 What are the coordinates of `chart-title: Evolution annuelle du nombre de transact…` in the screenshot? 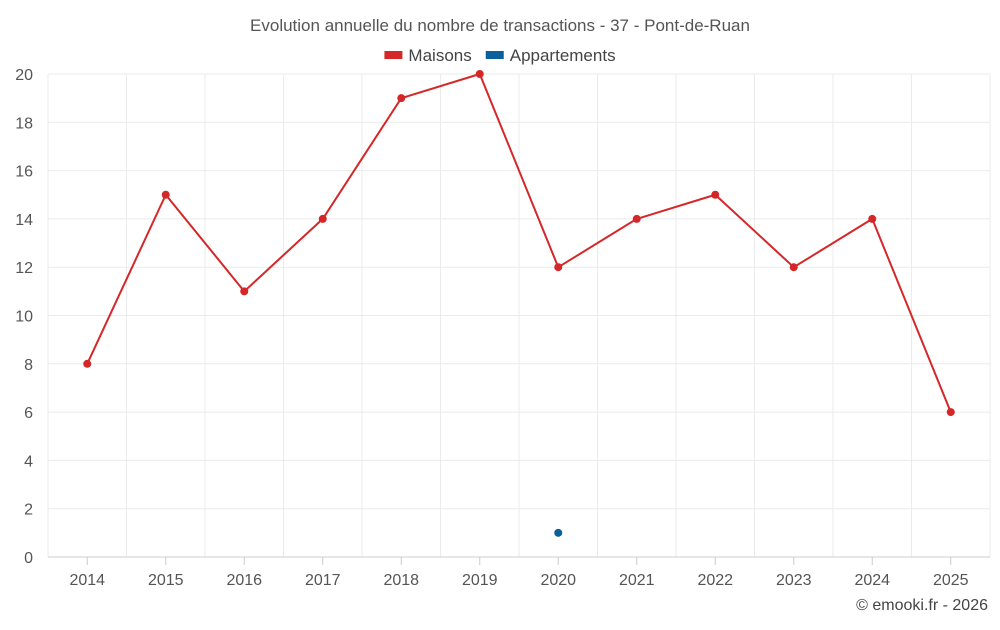 It's located at (500, 25).